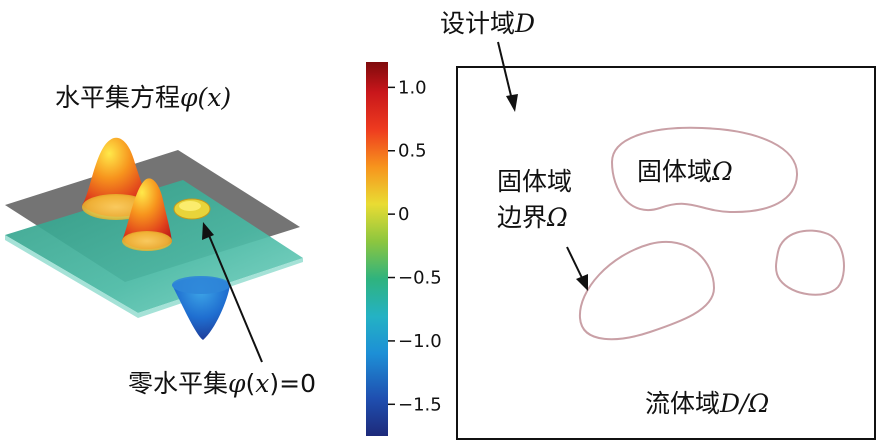 The height and width of the screenshot is (445, 883). What do you see at coordinates (707, 403) in the screenshot?
I see `fluid-domain-label: 流体域D/Ω` at bounding box center [707, 403].